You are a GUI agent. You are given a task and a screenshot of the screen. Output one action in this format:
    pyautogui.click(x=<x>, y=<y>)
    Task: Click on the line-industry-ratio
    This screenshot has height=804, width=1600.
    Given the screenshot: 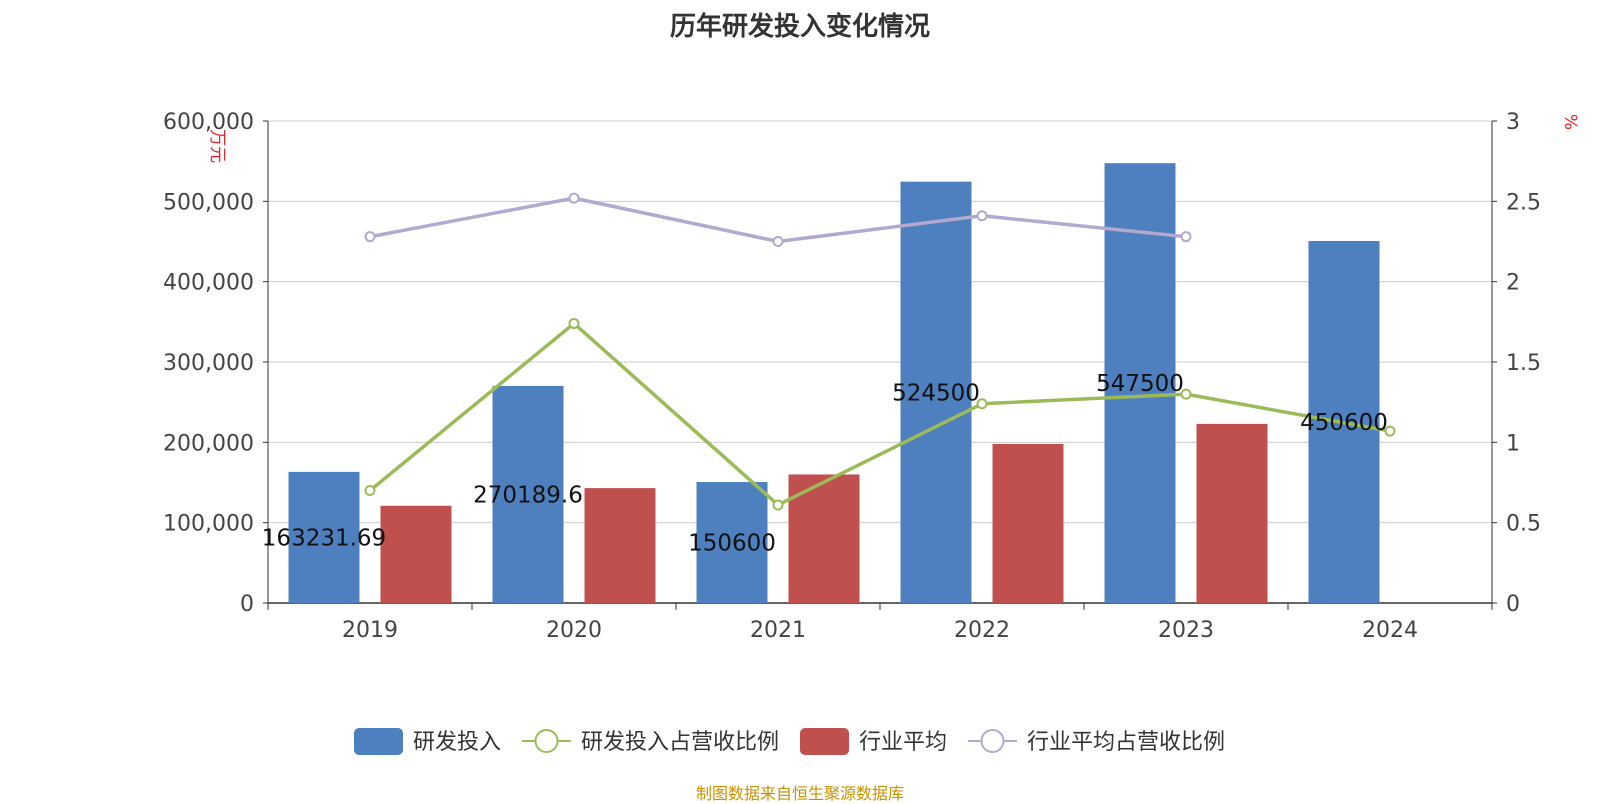 What is the action you would take?
    pyautogui.click(x=778, y=220)
    